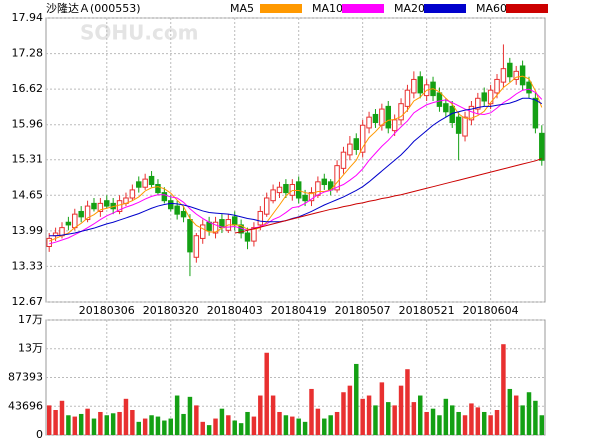 This screenshot has height=440, width=600. What do you see at coordinates (28, 194) in the screenshot?
I see `y-tick-label: 14.65` at bounding box center [28, 194].